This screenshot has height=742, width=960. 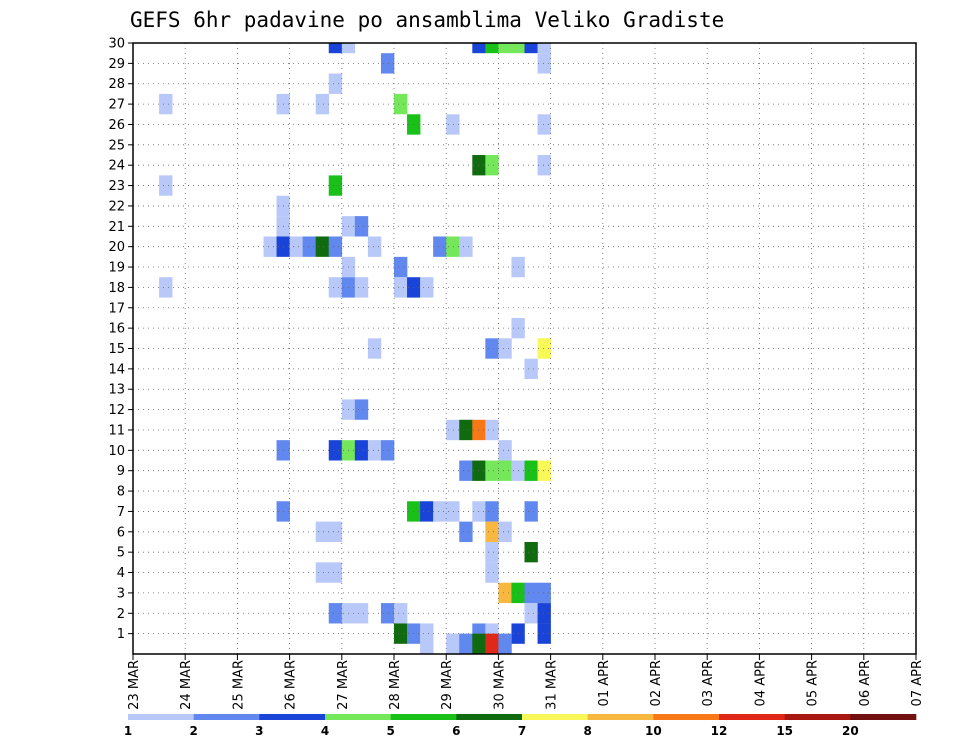 What do you see at coordinates (784, 731) in the screenshot?
I see `colorbar-label: 15` at bounding box center [784, 731].